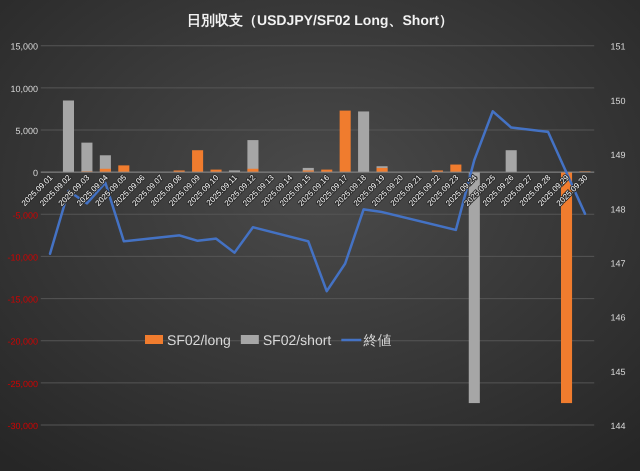 This screenshot has height=471, width=640. I want to click on y-tick-label: -25,000, so click(22, 383).